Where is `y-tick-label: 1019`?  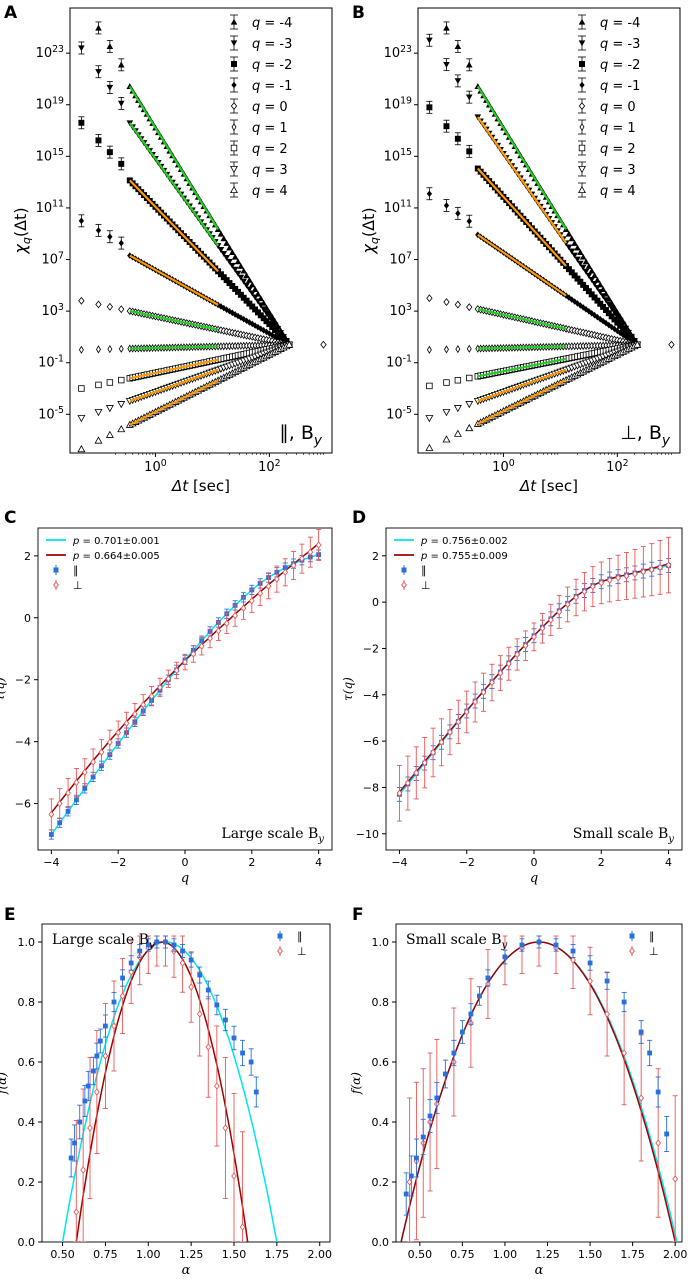
y-tick-label: 1019 is located at coordinates (398, 104).